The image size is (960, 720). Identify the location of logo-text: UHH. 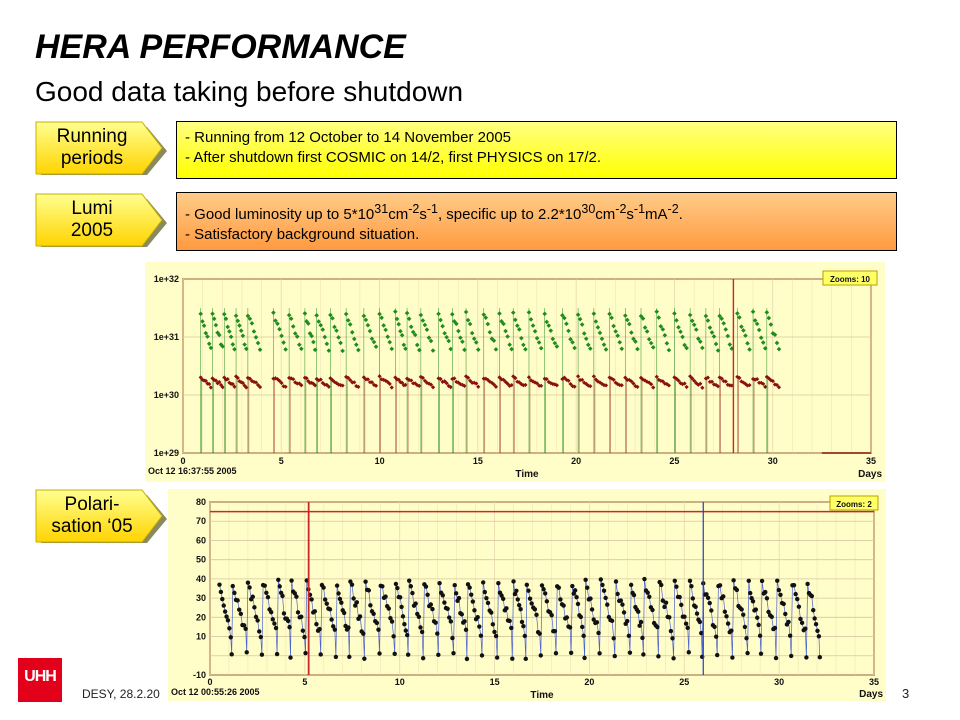
(40, 676).